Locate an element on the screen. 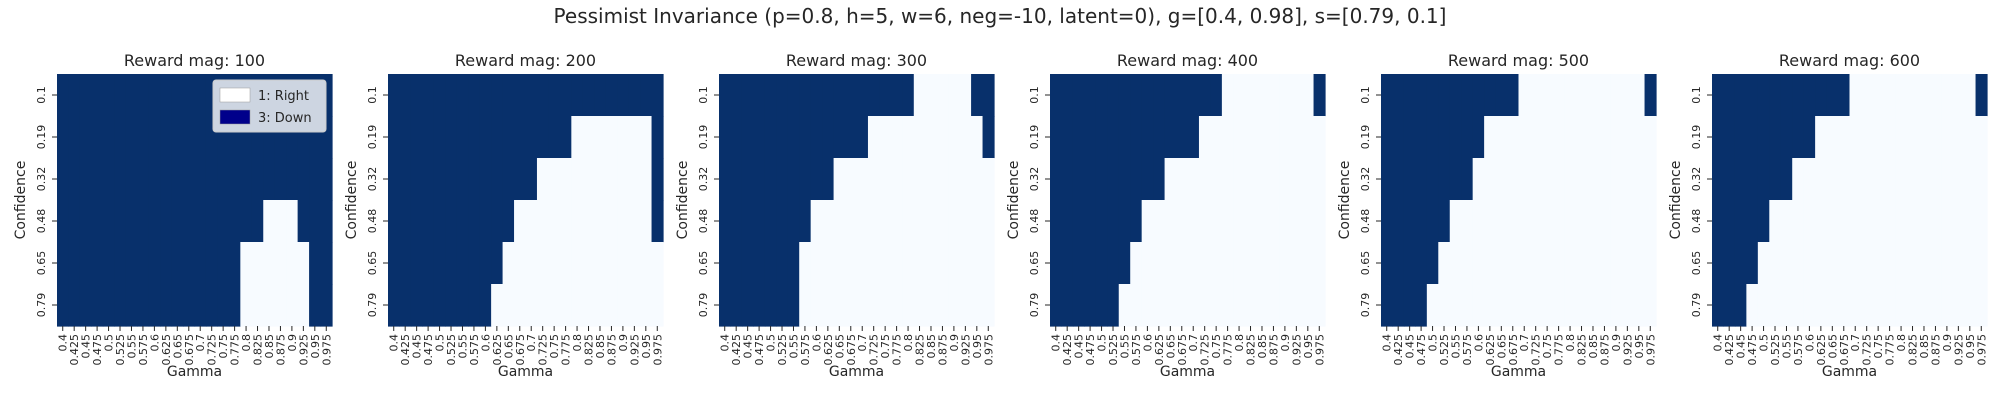 The height and width of the screenshot is (404, 2000). x-tick-label: 0.725 is located at coordinates (212, 350).